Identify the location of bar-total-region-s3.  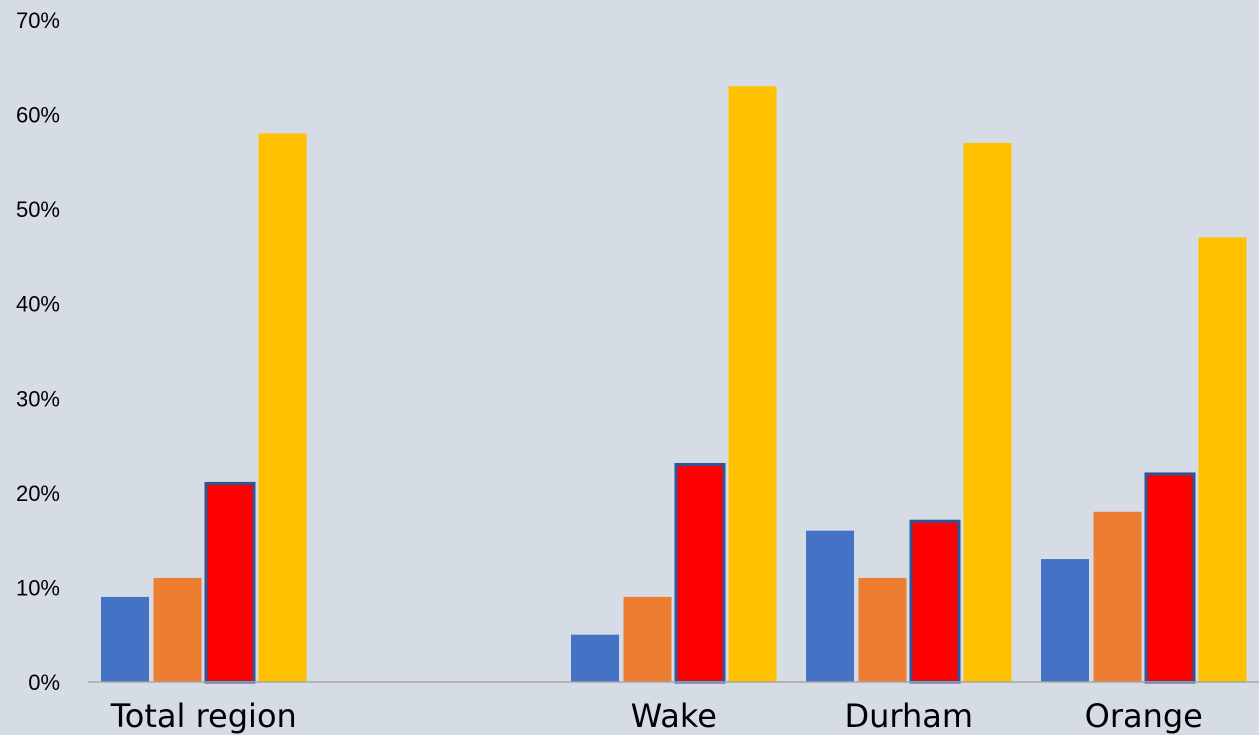
(230, 582).